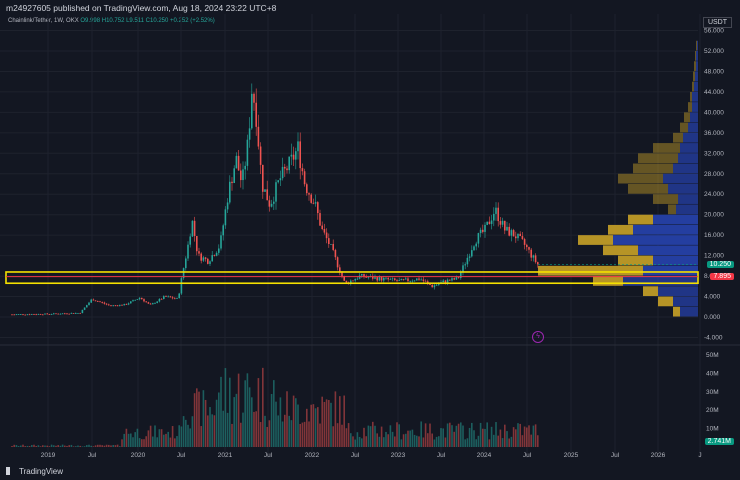 Image resolution: width=740 pixels, height=480 pixels. What do you see at coordinates (717, 22) in the screenshot?
I see `currency-button: USDT` at bounding box center [717, 22].